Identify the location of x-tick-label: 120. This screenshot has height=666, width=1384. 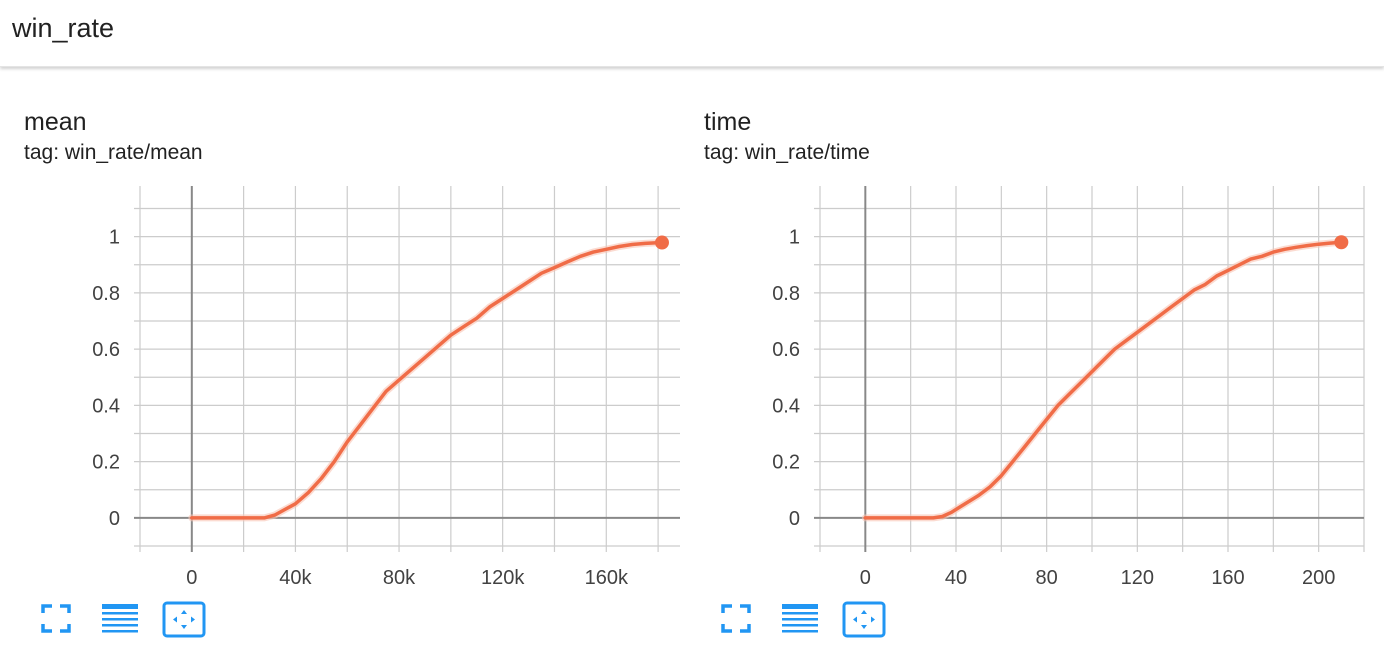
(1137, 578).